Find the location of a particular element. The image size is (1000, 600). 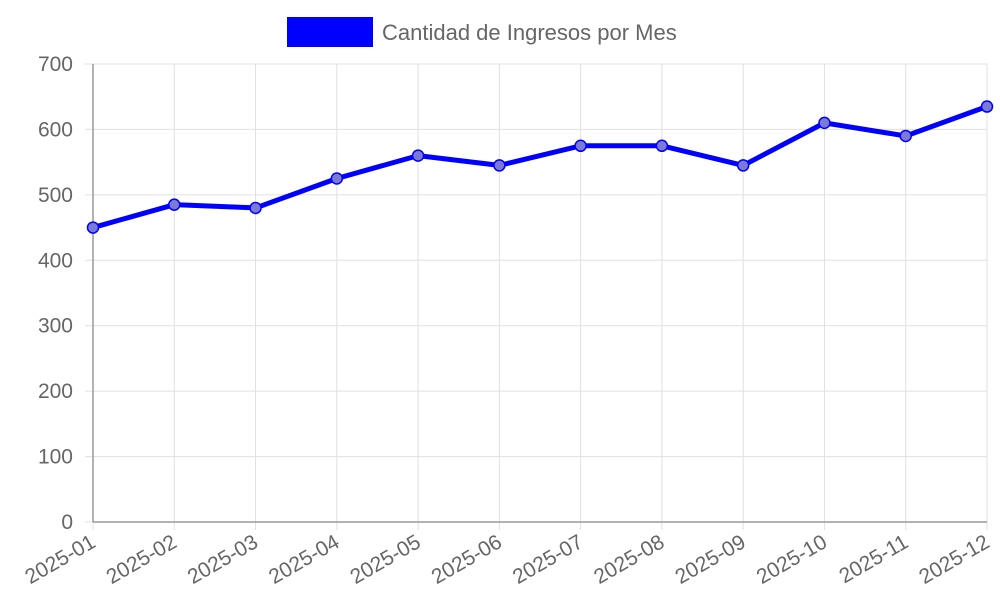

legend: Cantidad de Ingresos por Mes is located at coordinates (482, 32).